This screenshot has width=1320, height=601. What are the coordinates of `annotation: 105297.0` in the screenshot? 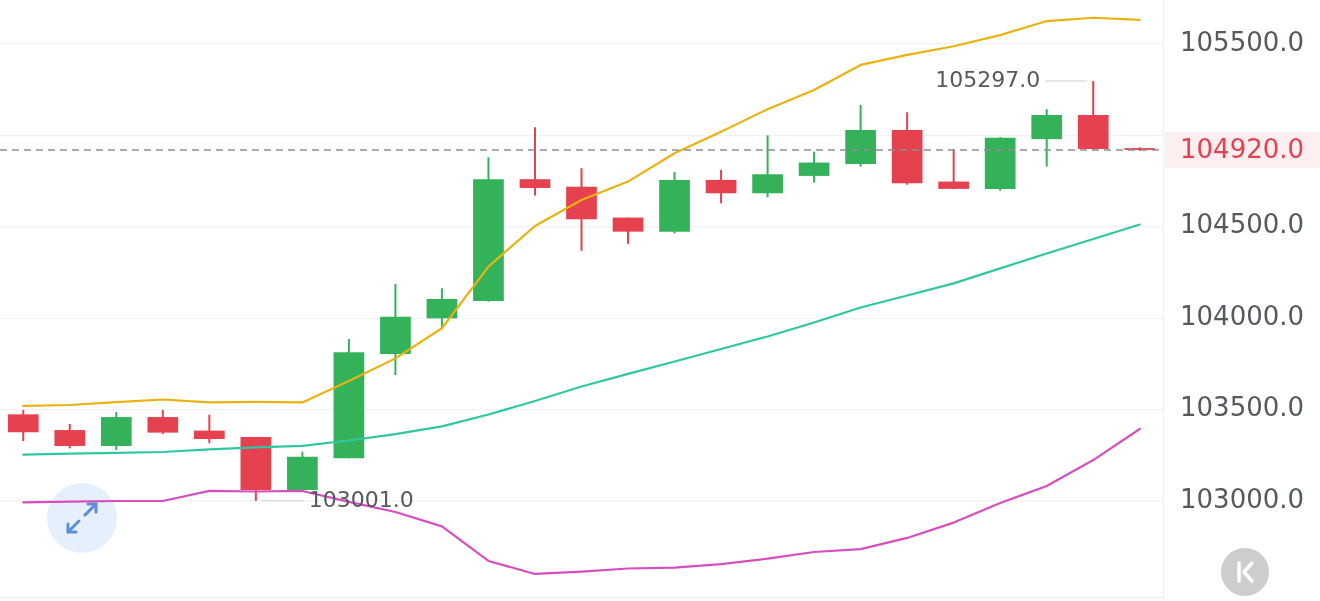 It's located at (988, 79).